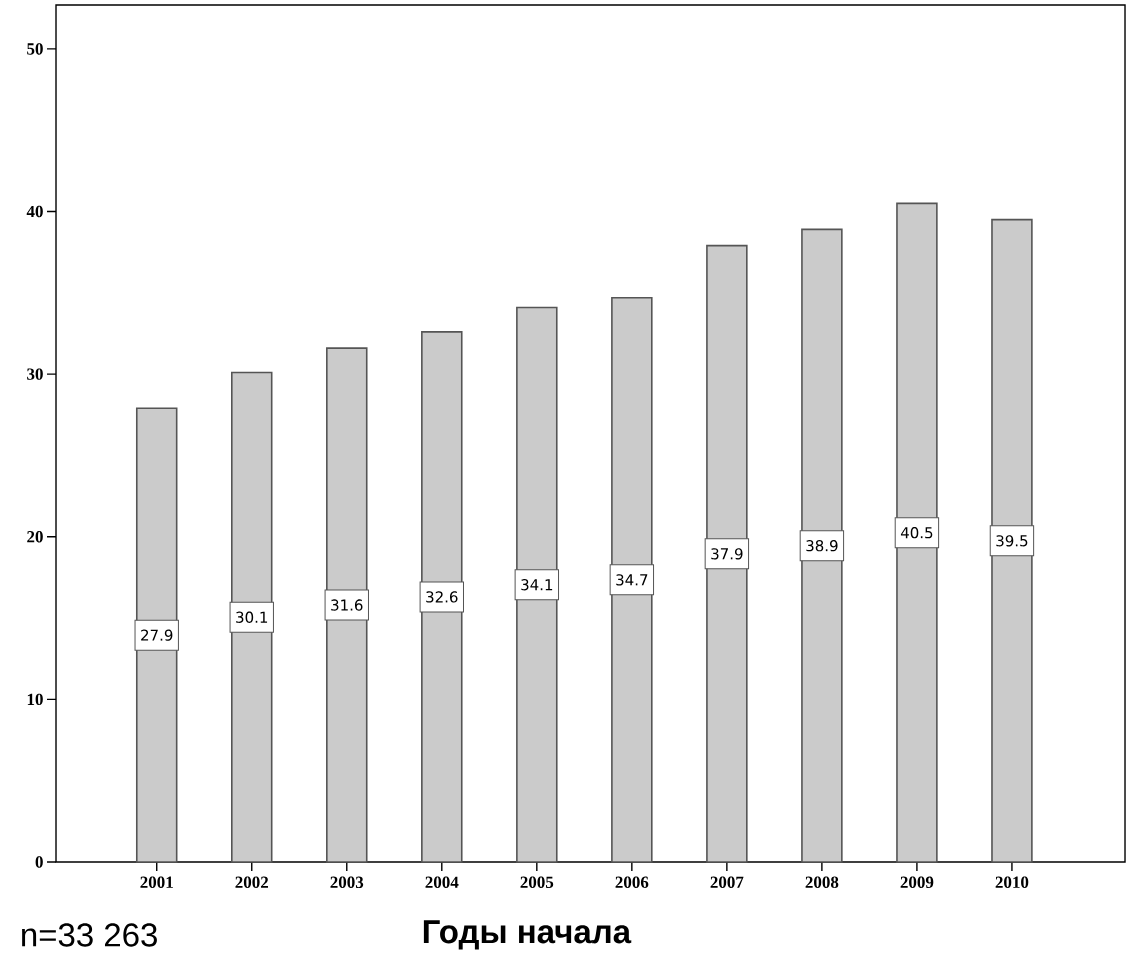 The height and width of the screenshot is (963, 1127). I want to click on y-tick-label: 30, so click(35, 374).